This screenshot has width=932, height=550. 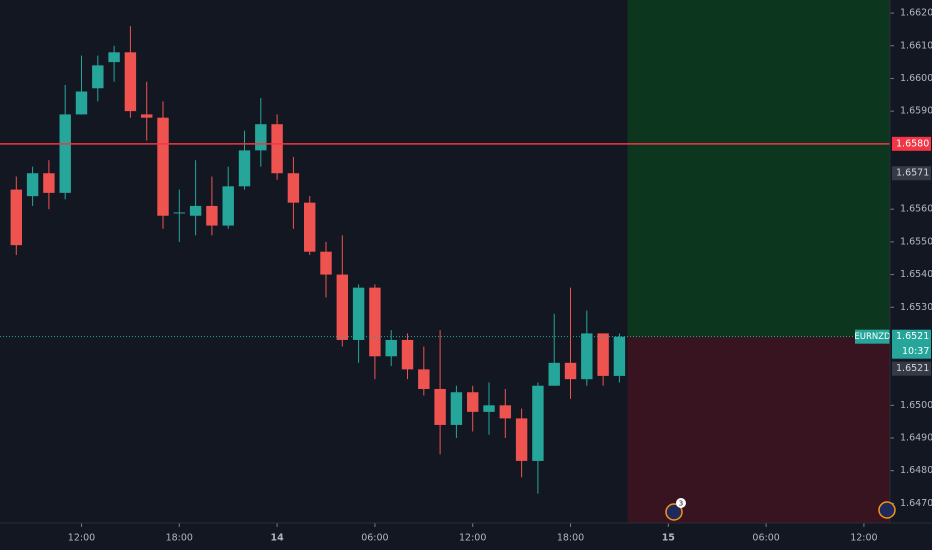 What do you see at coordinates (916, 111) in the screenshot?
I see `y-tick-label: 1.6590` at bounding box center [916, 111].